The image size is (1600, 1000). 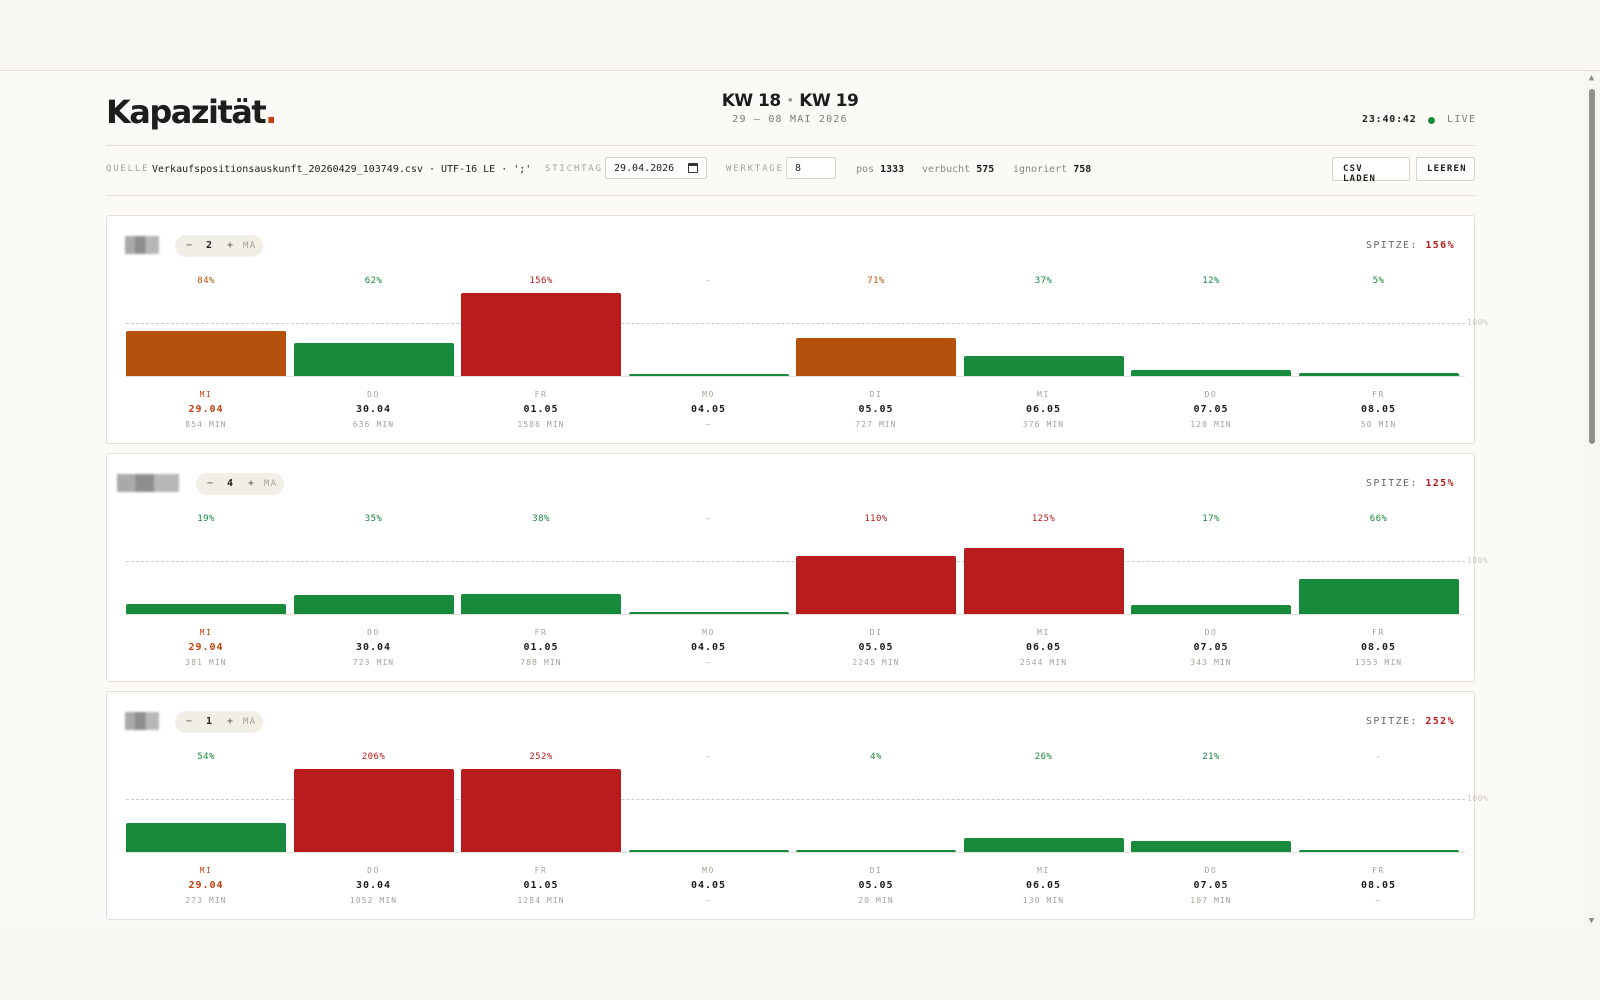 I want to click on quelle-label: QUELLE, so click(x=128, y=169).